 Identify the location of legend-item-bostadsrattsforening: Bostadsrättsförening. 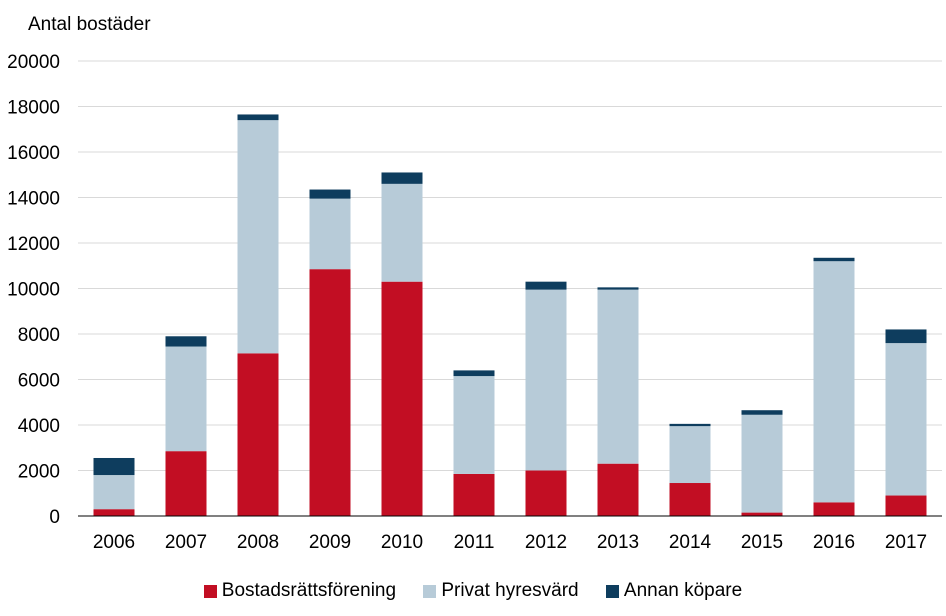
(300, 591).